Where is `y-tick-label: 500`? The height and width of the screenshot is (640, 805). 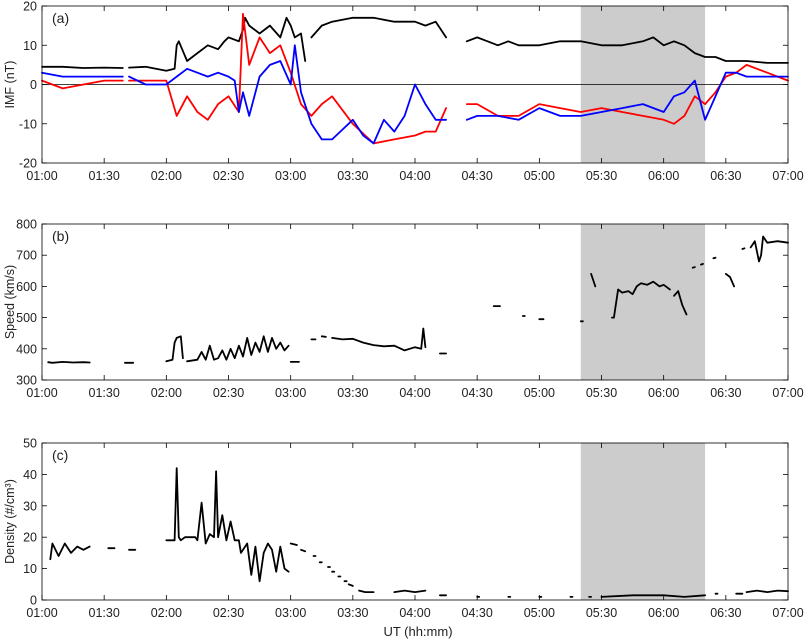 y-tick-label: 500 is located at coordinates (26, 318).